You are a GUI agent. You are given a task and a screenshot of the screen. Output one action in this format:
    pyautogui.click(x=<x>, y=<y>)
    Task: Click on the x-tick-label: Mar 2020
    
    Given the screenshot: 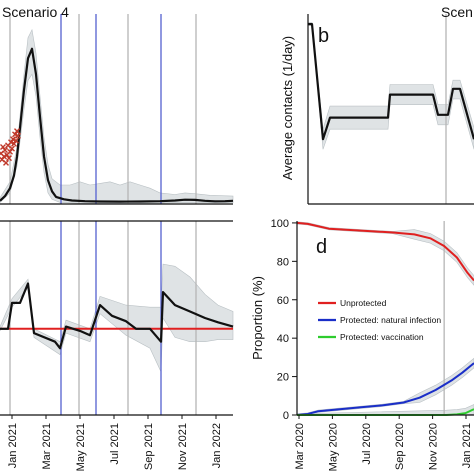 What is the action you would take?
    pyautogui.click(x=300, y=446)
    